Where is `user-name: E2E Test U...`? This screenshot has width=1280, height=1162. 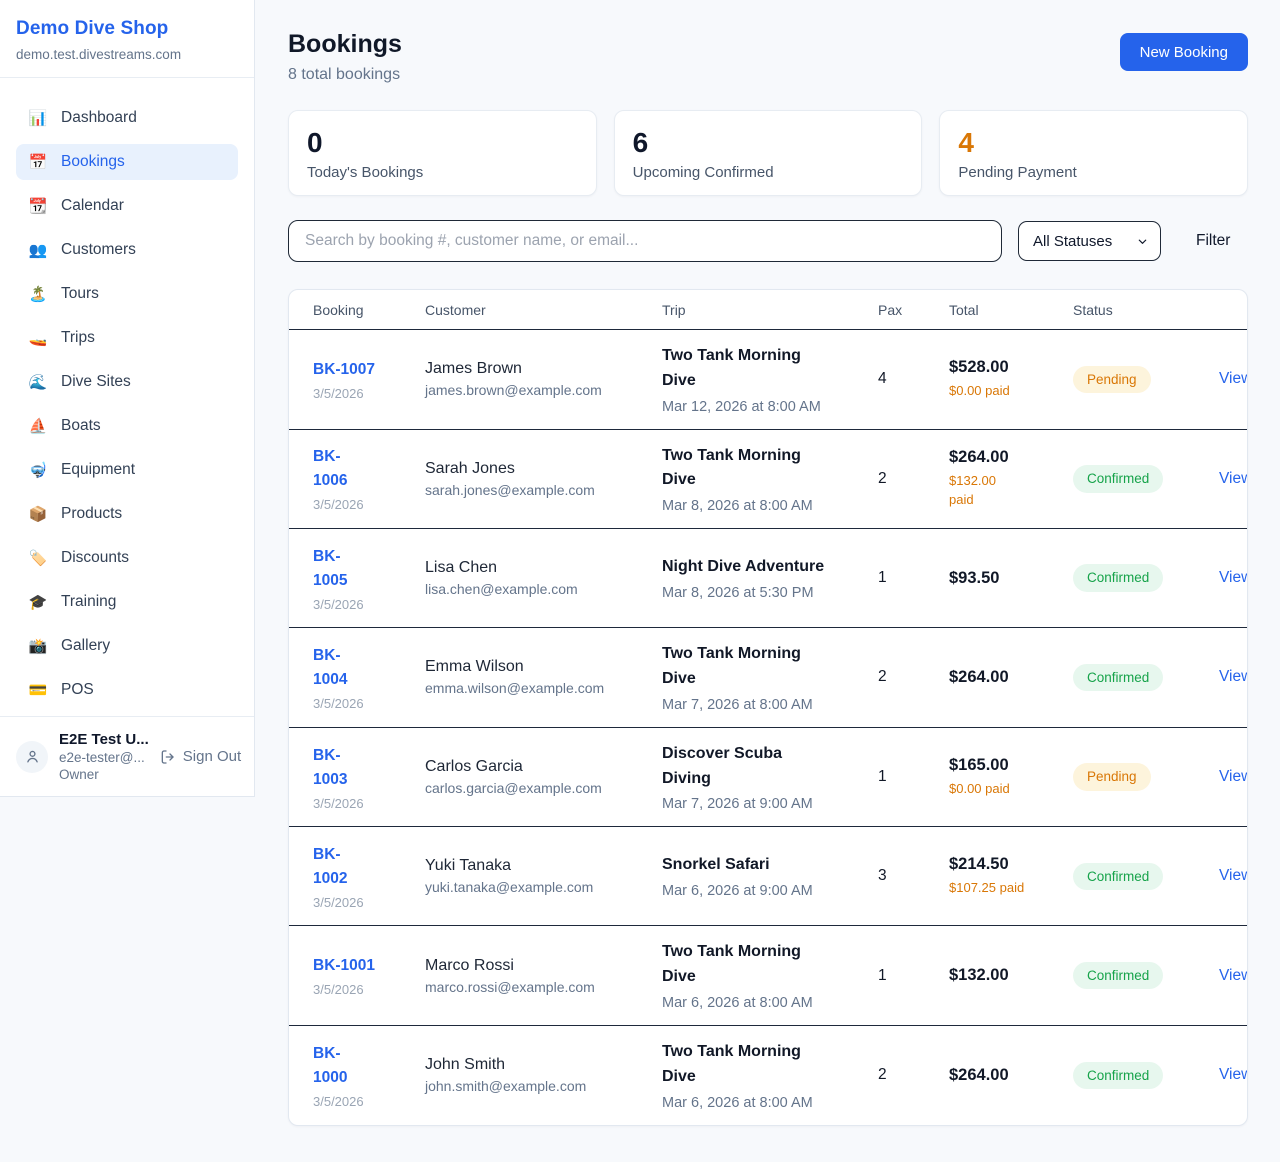 user-name: E2E Test U... is located at coordinates (104, 739).